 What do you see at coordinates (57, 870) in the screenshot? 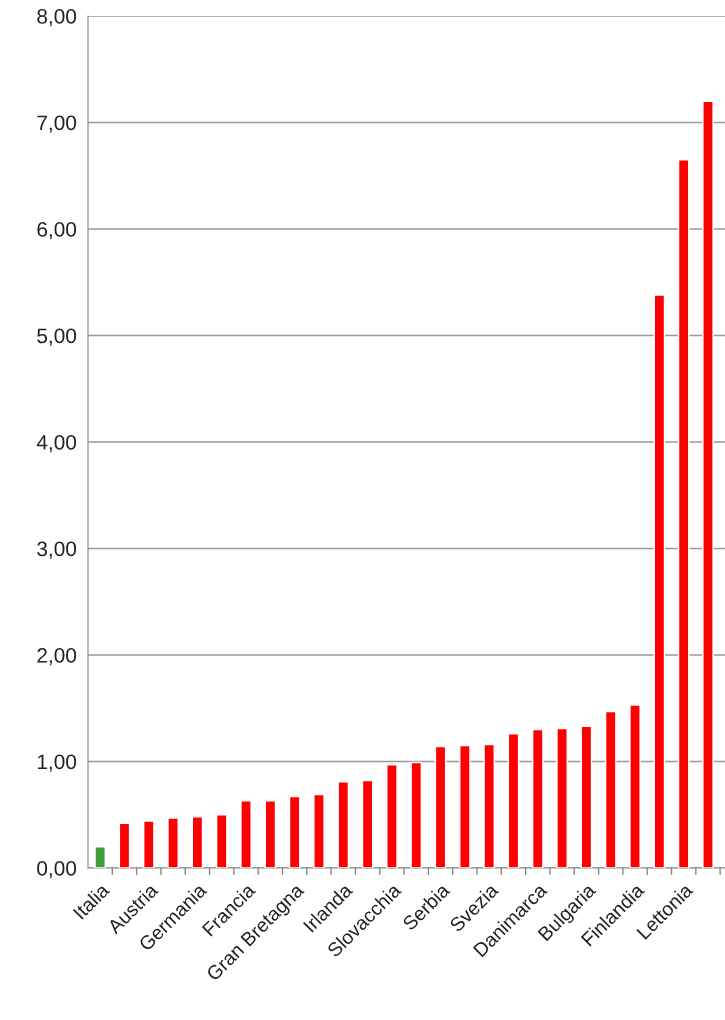
I see `y-tick-label: 0,00` at bounding box center [57, 870].